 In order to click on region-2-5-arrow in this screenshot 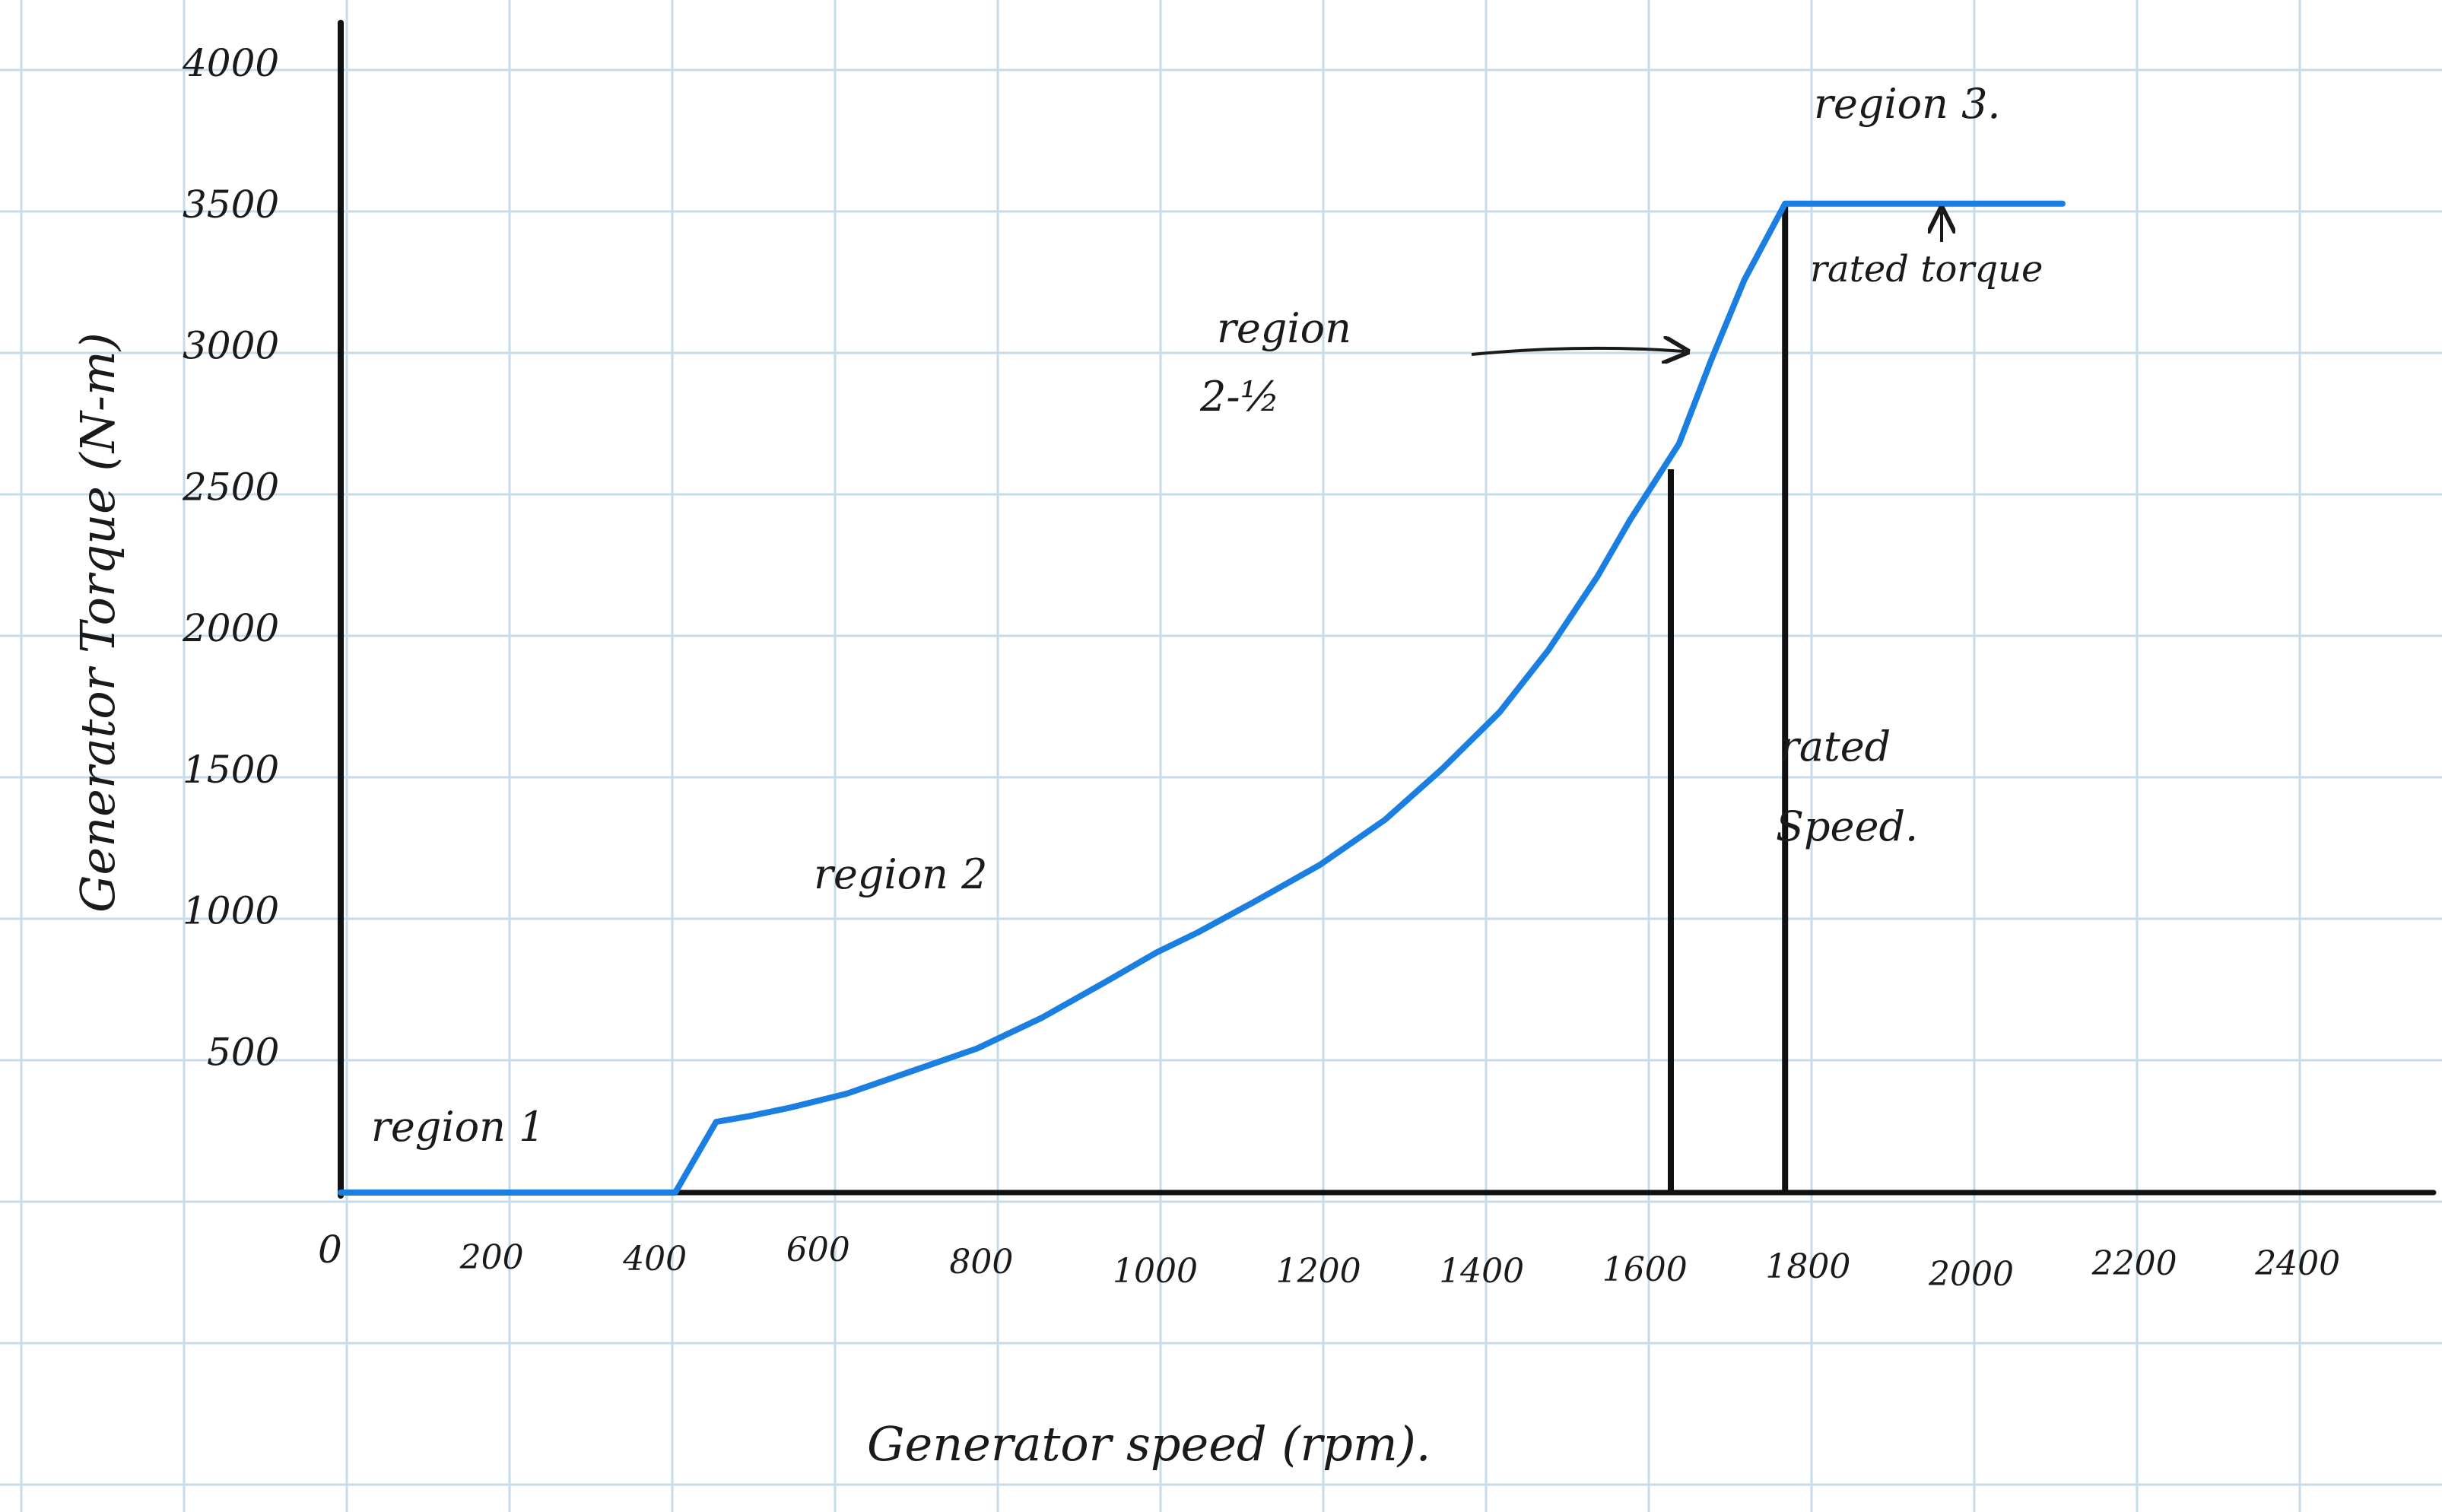, I will do `click(1578, 351)`.